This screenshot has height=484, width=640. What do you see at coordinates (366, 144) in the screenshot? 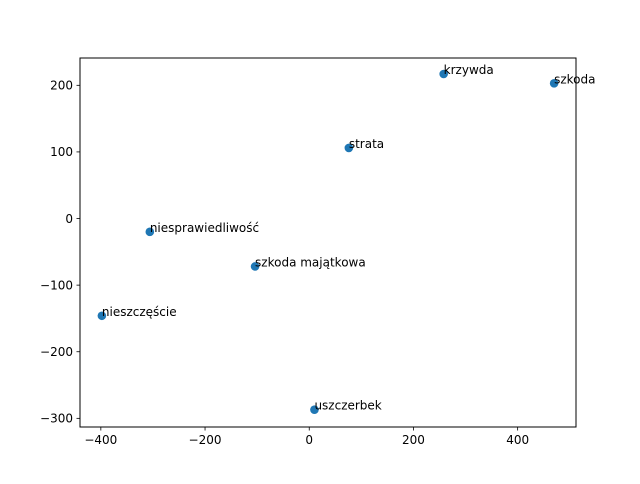
I see `point-label: strata` at bounding box center [366, 144].